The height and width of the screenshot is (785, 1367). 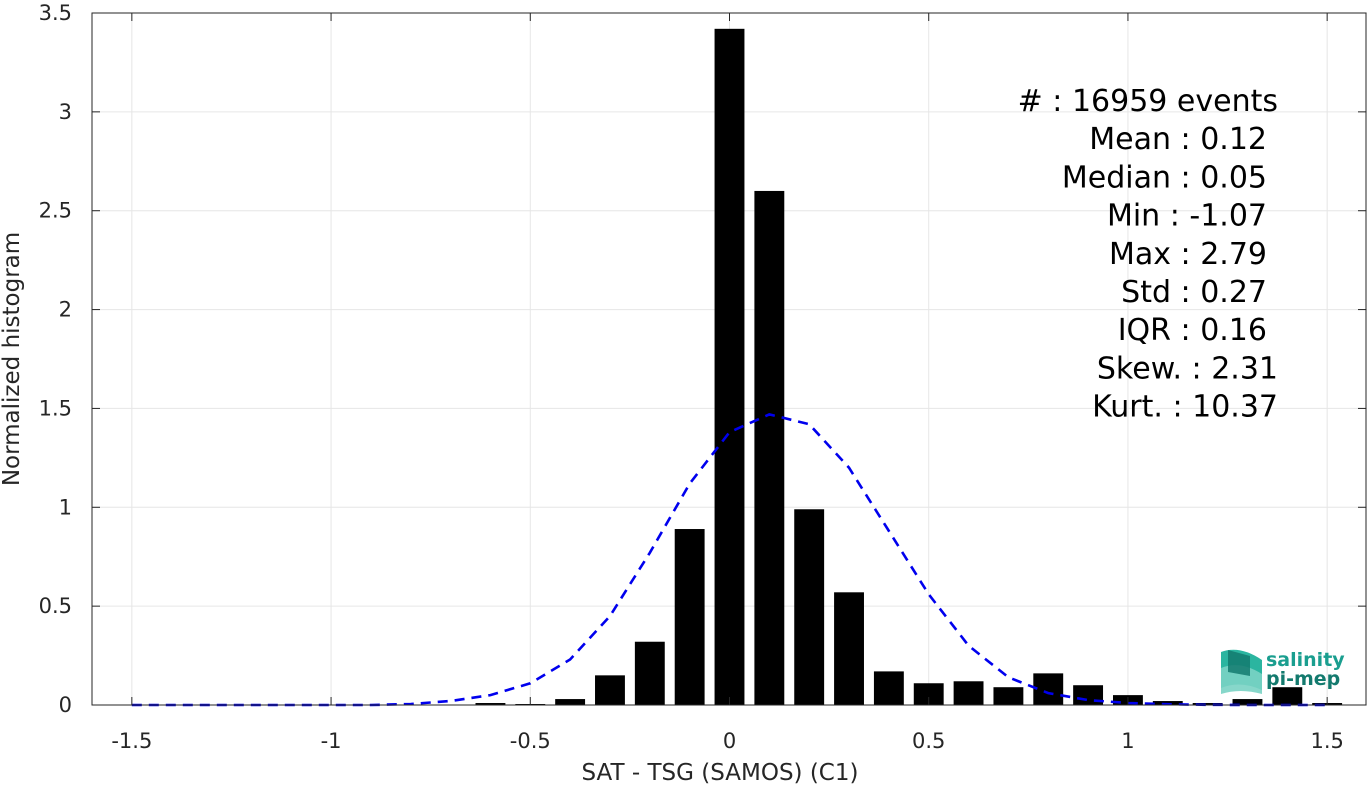 I want to click on x-tick-label: 0.5, so click(x=928, y=741).